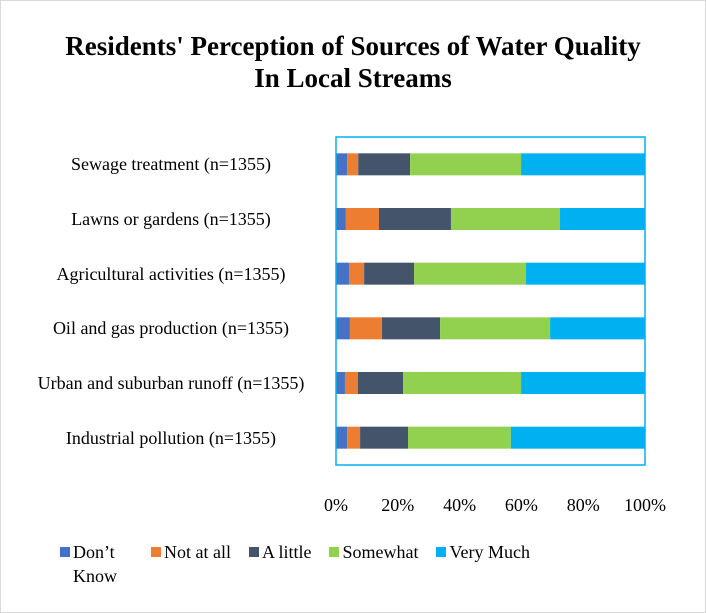 The image size is (706, 613). Describe the element at coordinates (171, 273) in the screenshot. I see `category-label: Agricultural activities (n=1355)` at that location.